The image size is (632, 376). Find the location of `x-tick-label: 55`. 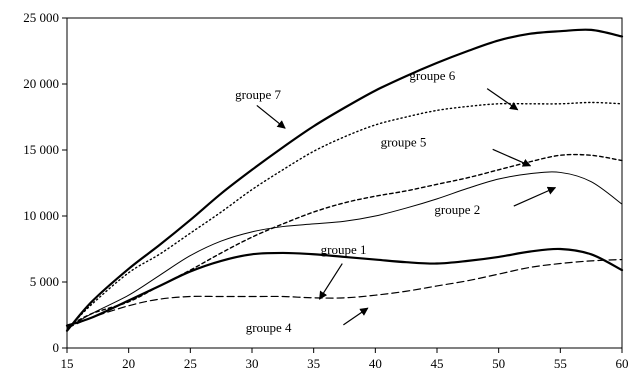

x-tick-label: 55 is located at coordinates (560, 363).